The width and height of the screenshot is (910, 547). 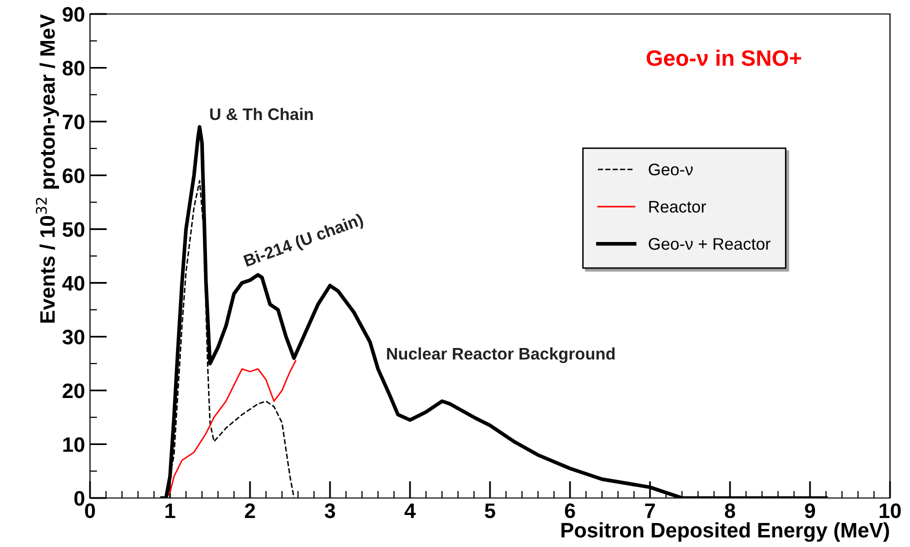 I want to click on y-tick-label: 40, so click(x=73, y=283).